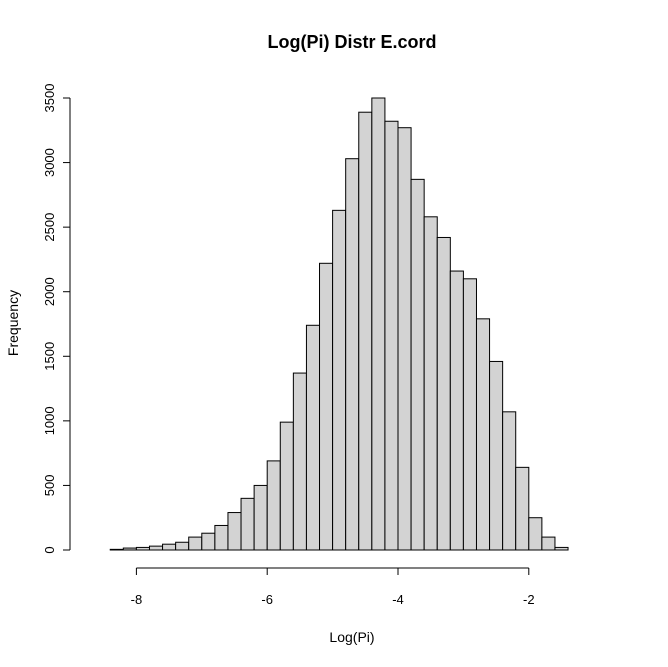 This screenshot has width=668, height=667. I want to click on y-tick-label: 500, so click(49, 486).